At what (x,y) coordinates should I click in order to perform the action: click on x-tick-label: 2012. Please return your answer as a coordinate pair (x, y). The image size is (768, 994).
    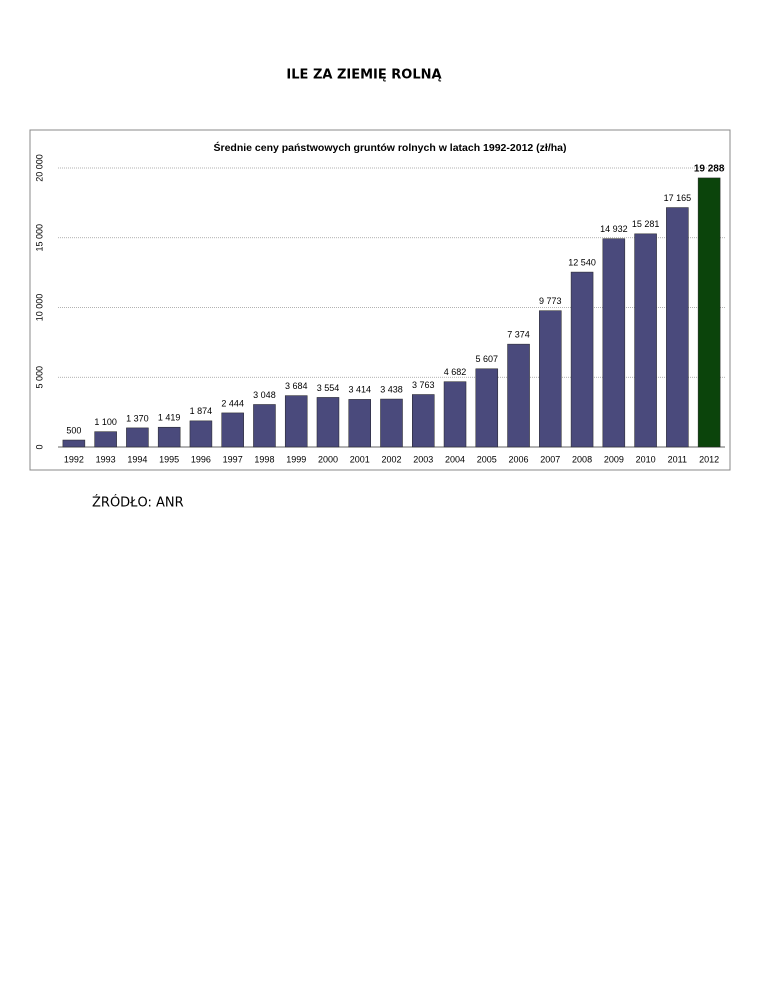
    Looking at the image, I should click on (709, 459).